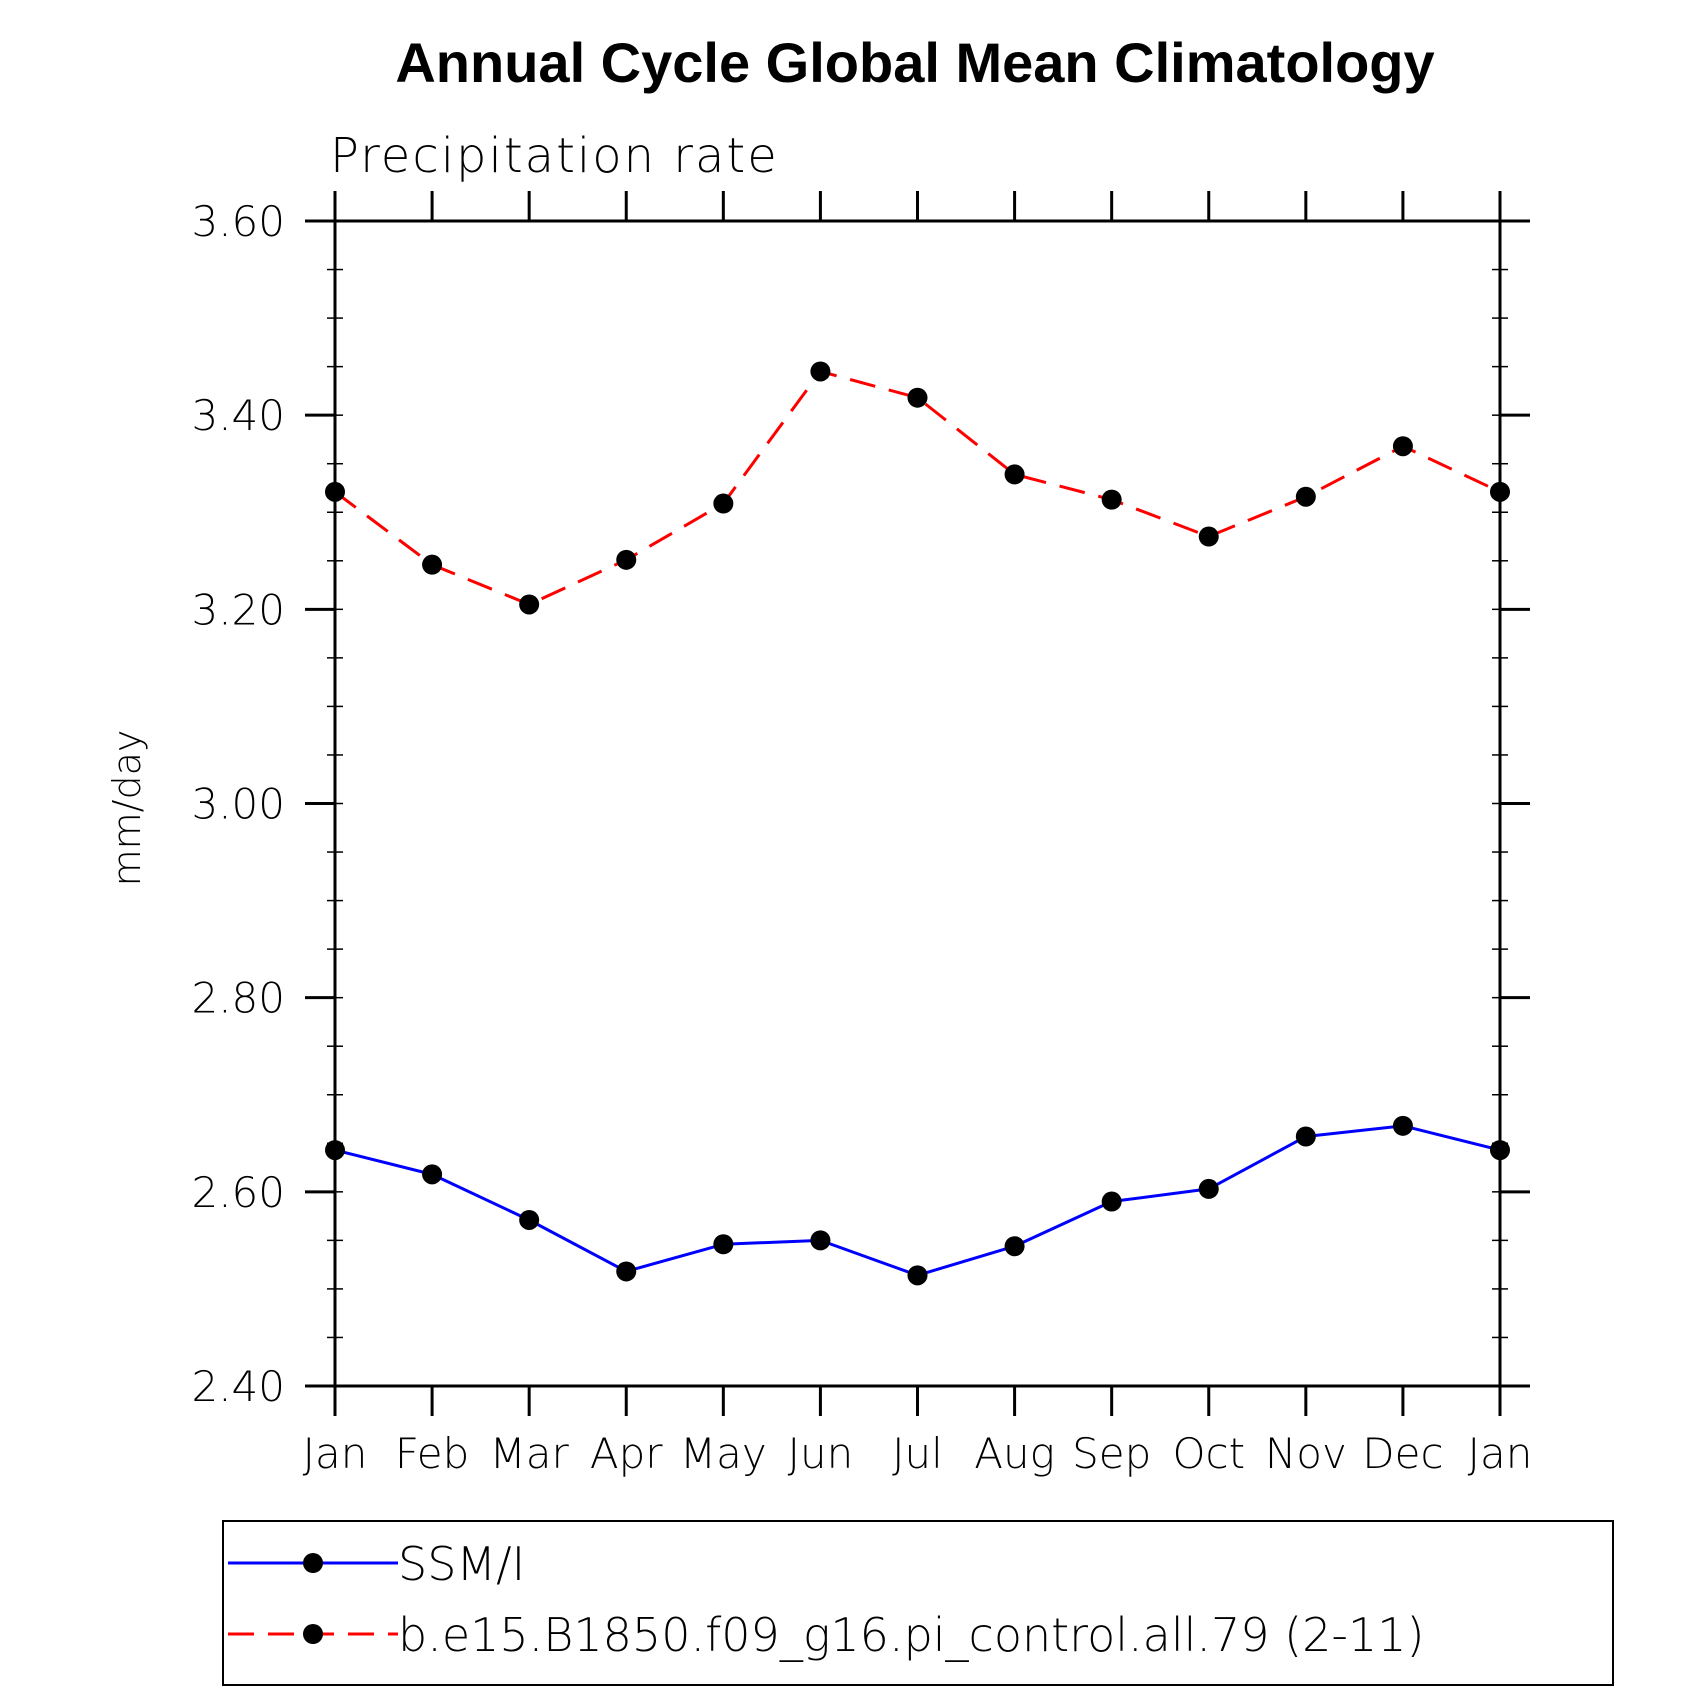  I want to click on x-tick-label: Mar, so click(530, 1453).